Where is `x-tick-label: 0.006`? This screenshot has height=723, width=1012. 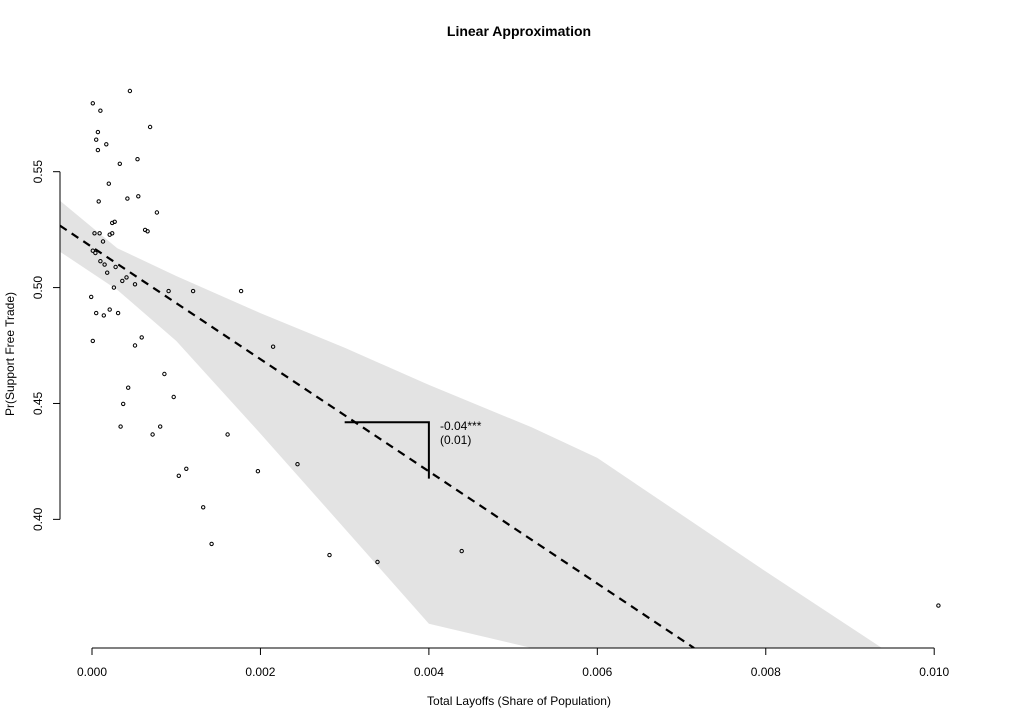
x-tick-label: 0.006 is located at coordinates (597, 672).